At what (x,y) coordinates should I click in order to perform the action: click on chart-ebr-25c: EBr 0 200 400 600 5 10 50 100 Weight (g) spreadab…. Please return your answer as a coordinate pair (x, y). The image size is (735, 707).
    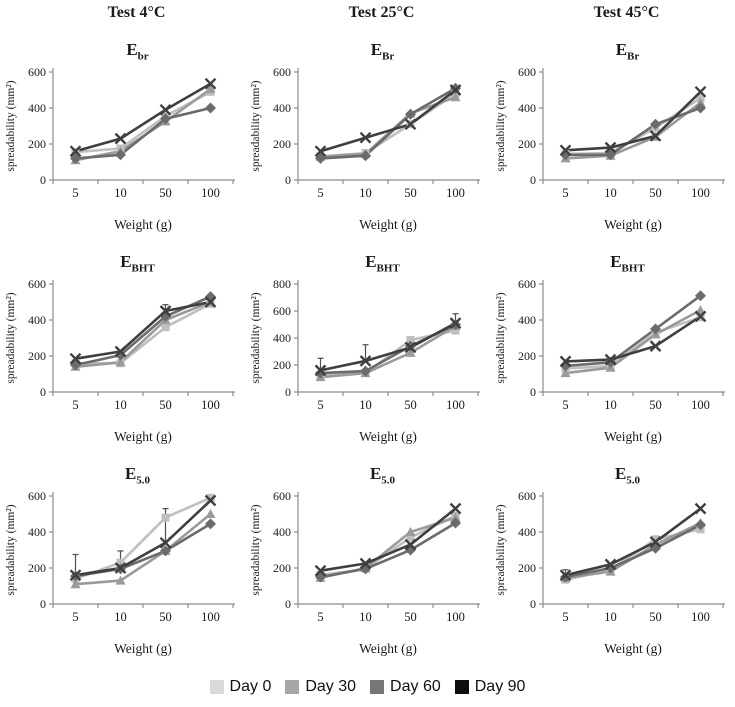
    Looking at the image, I should click on (367, 140).